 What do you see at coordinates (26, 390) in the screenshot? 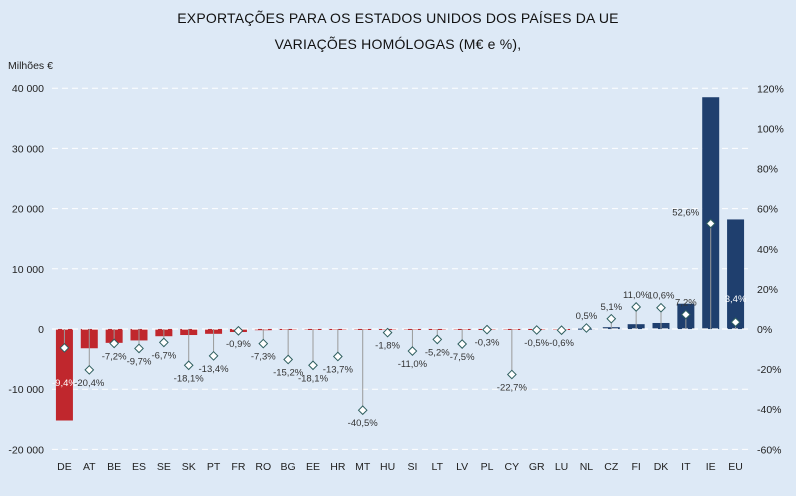
I see `y-left-tick-label: -10 000` at bounding box center [26, 390].